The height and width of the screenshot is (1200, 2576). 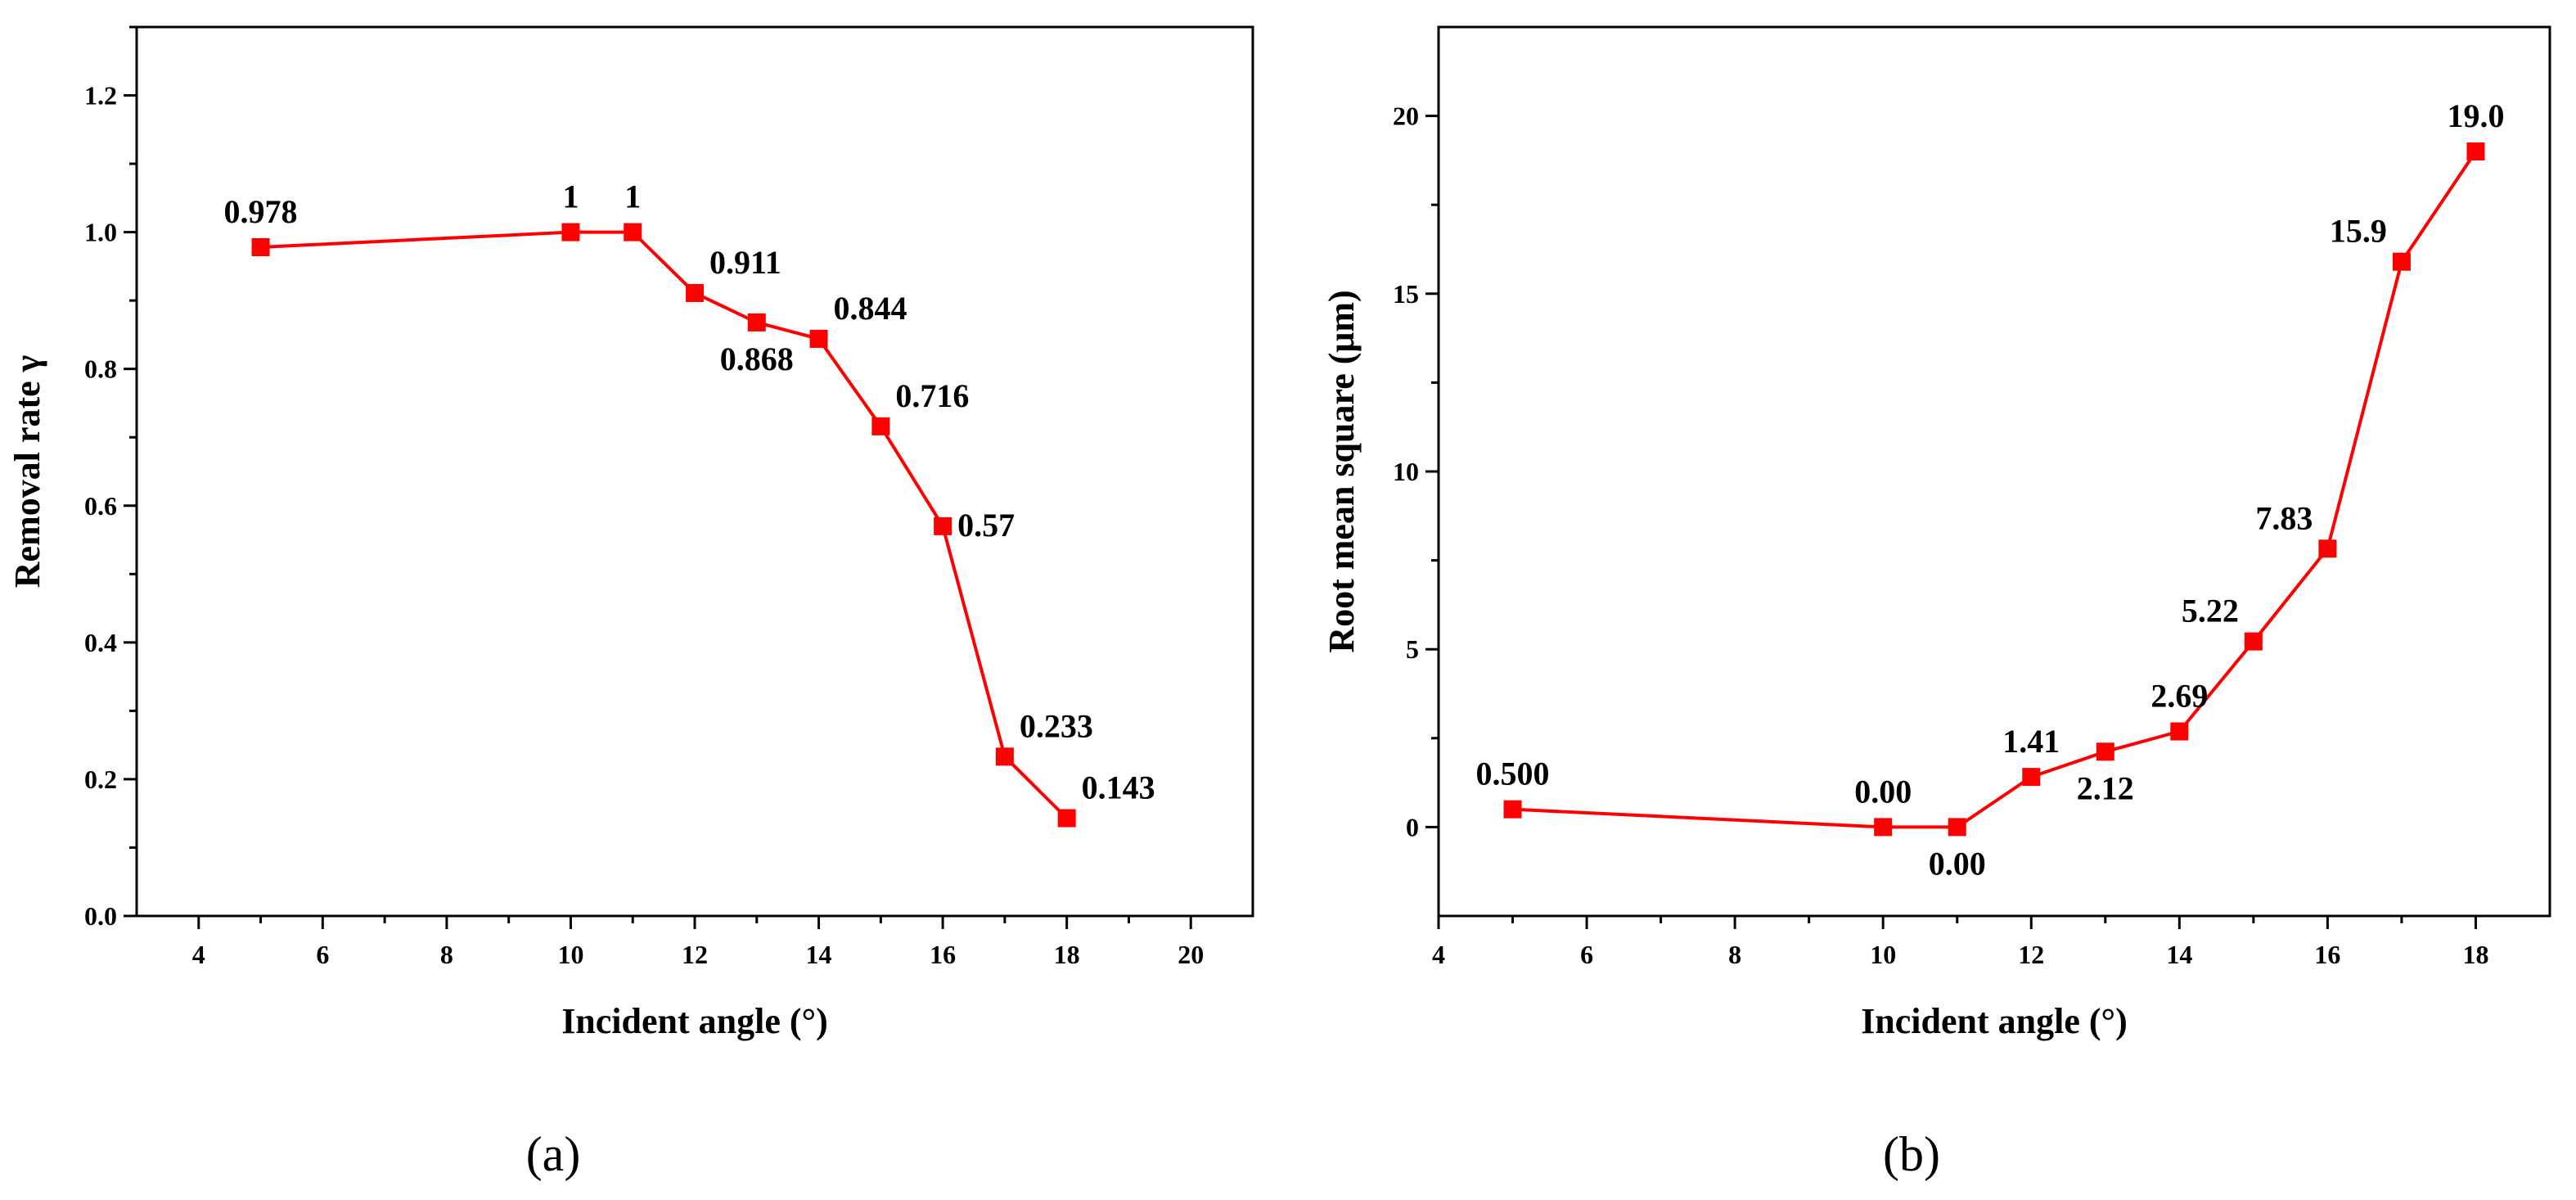 I want to click on data-label: 0.844, so click(x=871, y=308).